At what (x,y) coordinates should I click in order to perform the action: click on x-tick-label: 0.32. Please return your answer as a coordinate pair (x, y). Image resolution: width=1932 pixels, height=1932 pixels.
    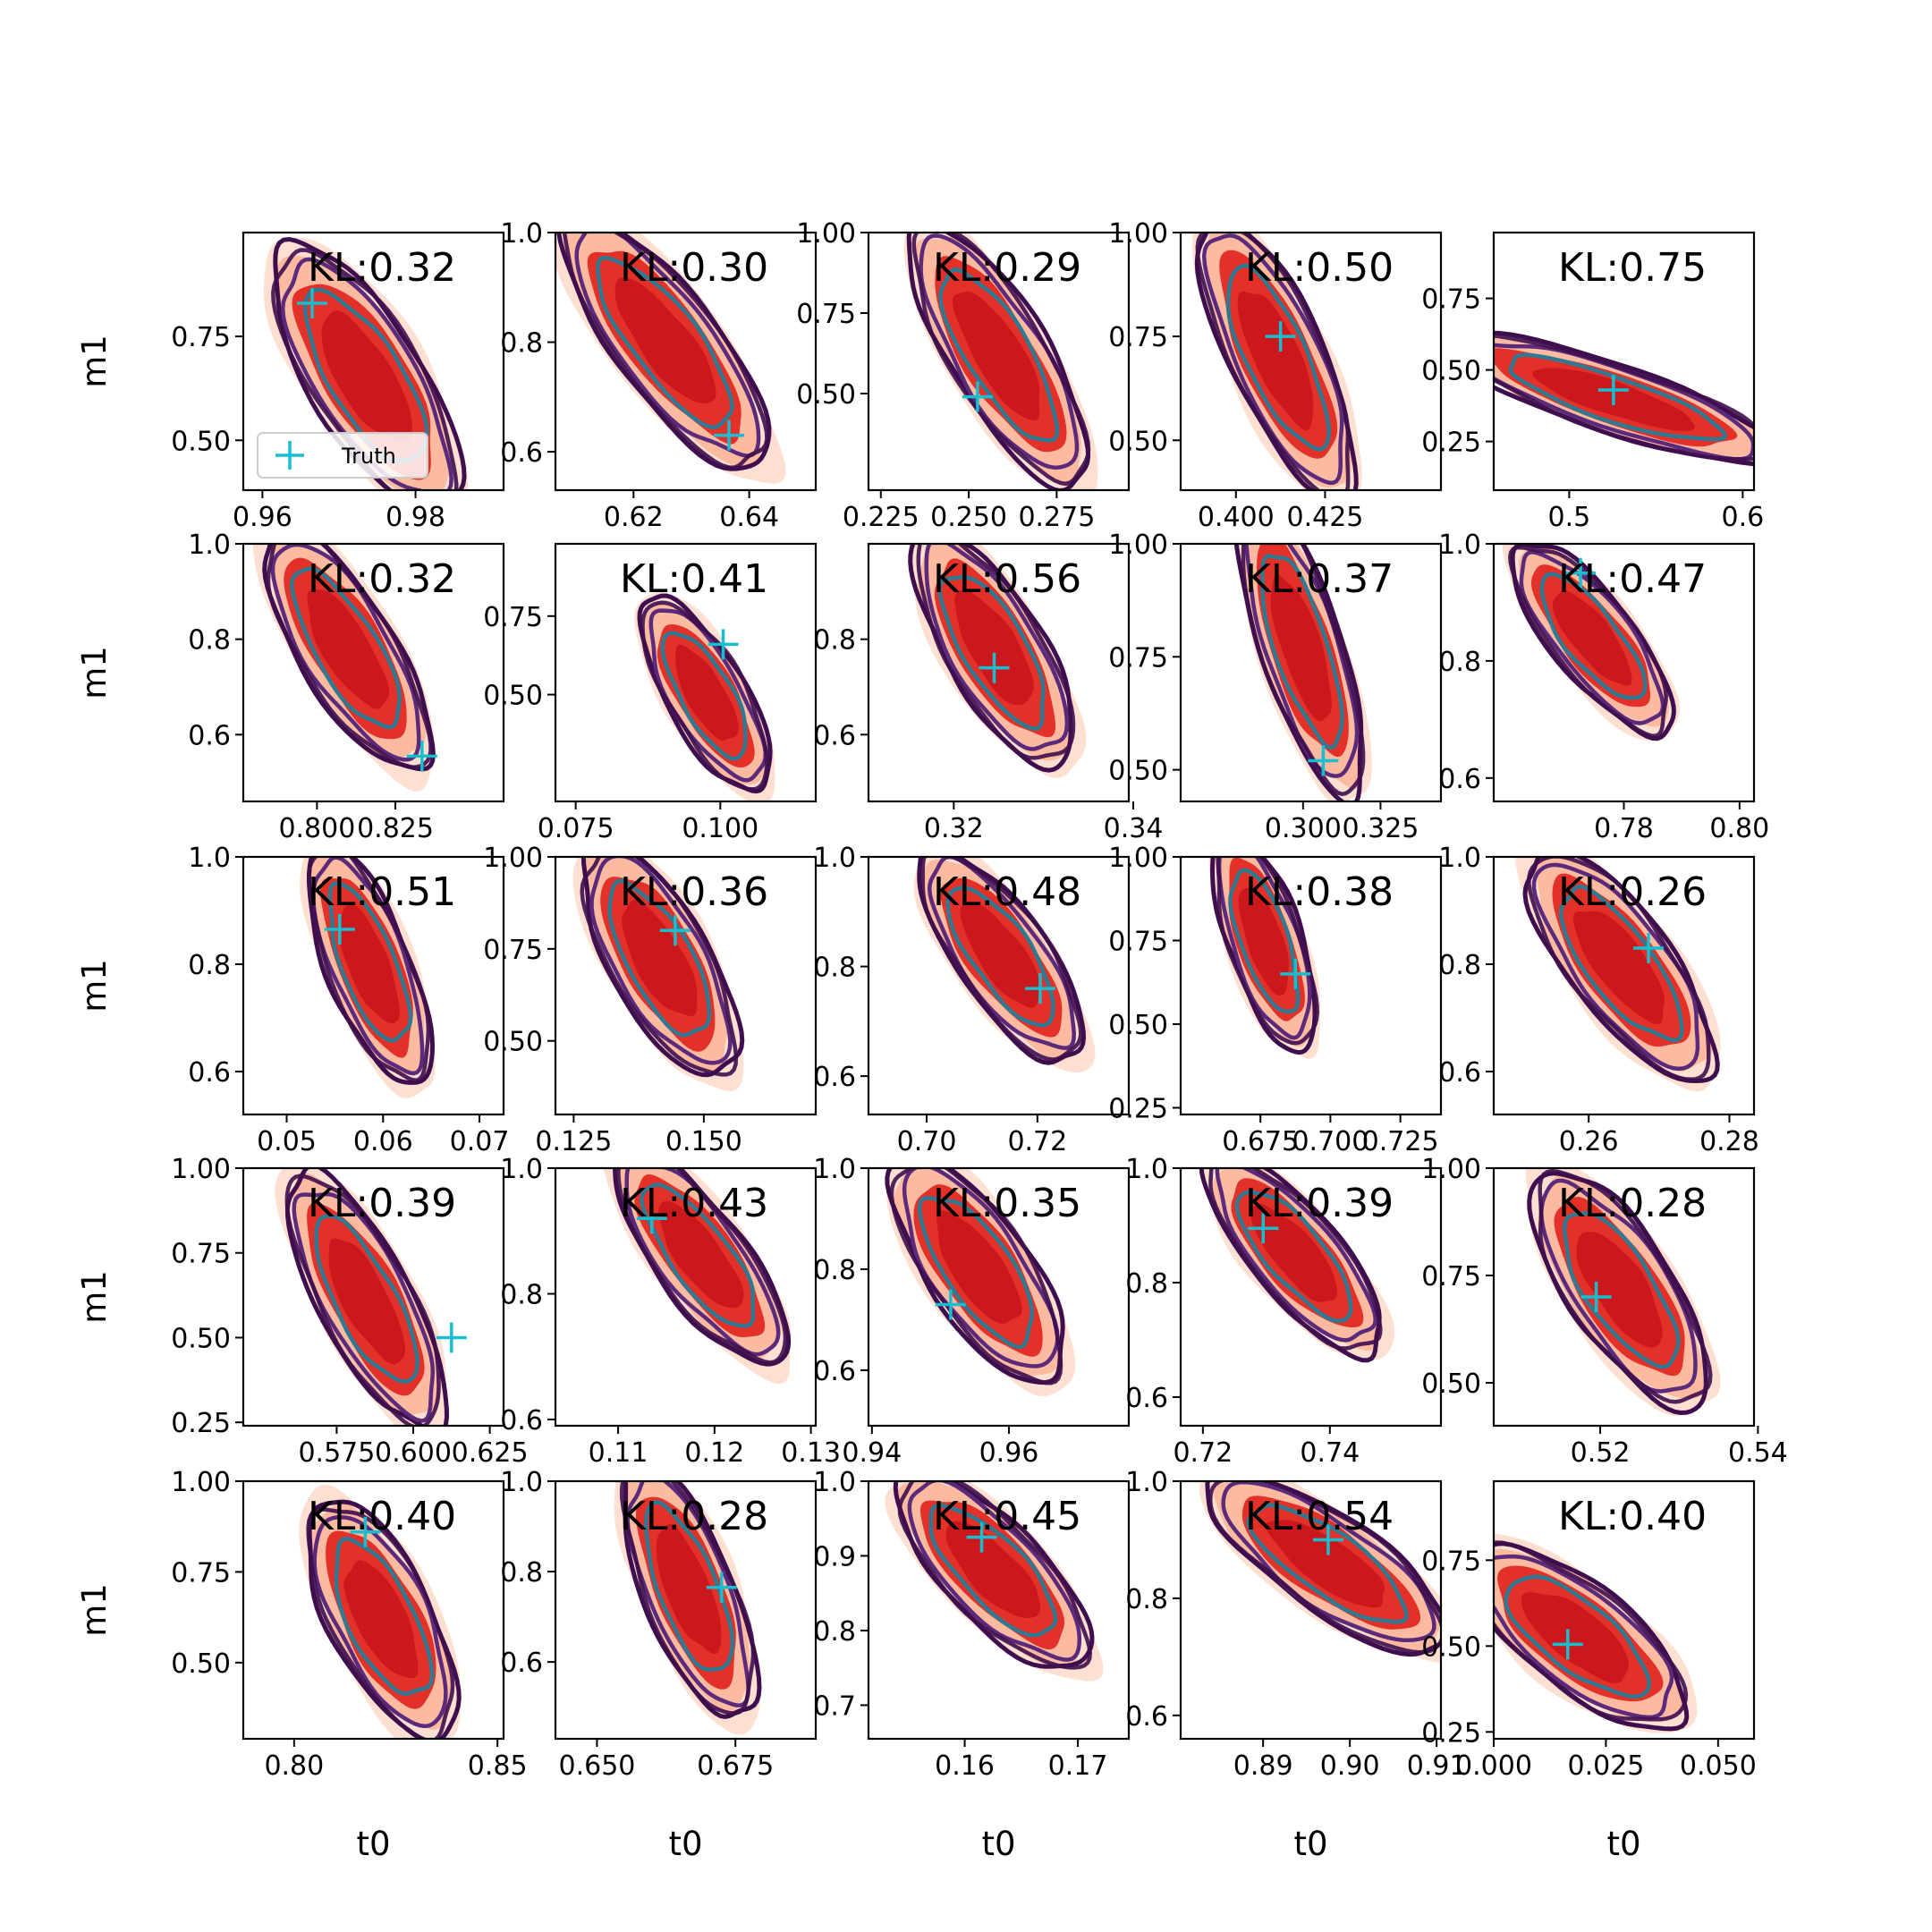
    Looking at the image, I should click on (954, 828).